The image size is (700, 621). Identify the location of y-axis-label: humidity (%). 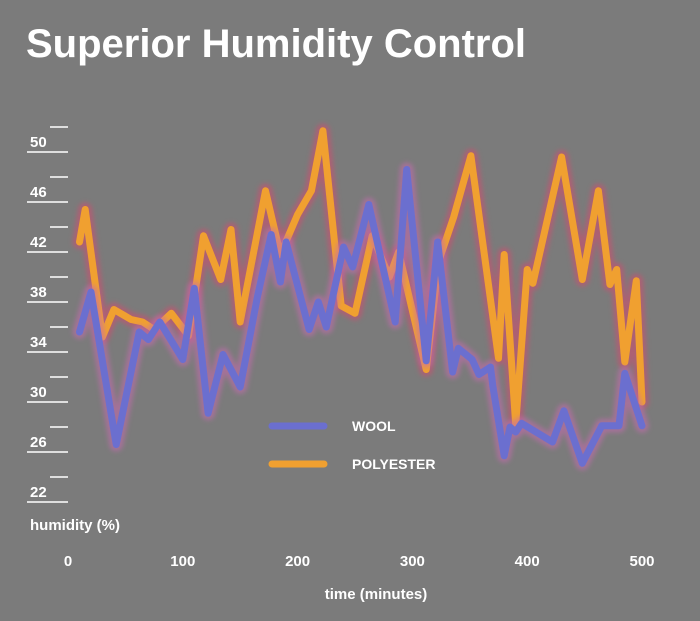
(75, 525).